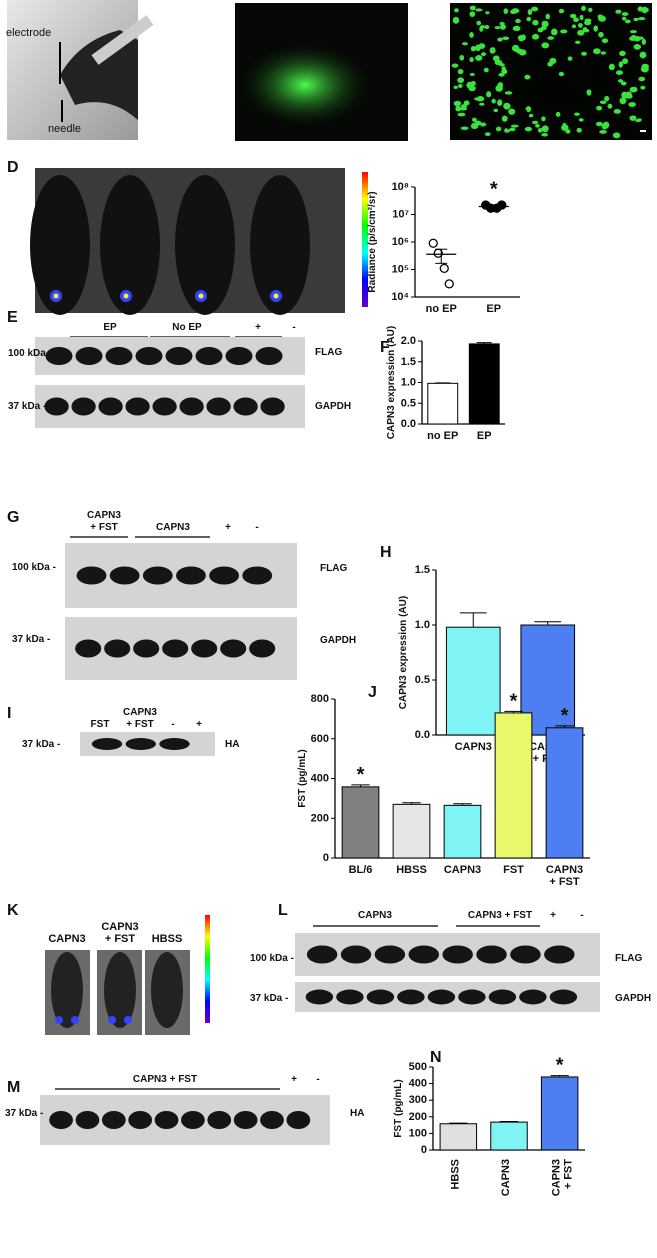  Describe the element at coordinates (12, 317) in the screenshot. I see `panel-letter: E` at that location.